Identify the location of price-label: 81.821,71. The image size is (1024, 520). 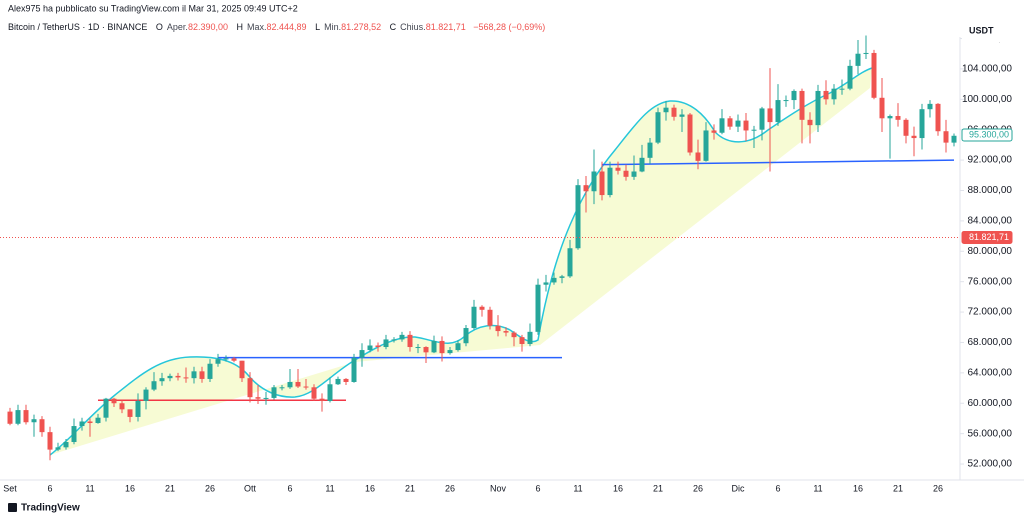
(989, 237).